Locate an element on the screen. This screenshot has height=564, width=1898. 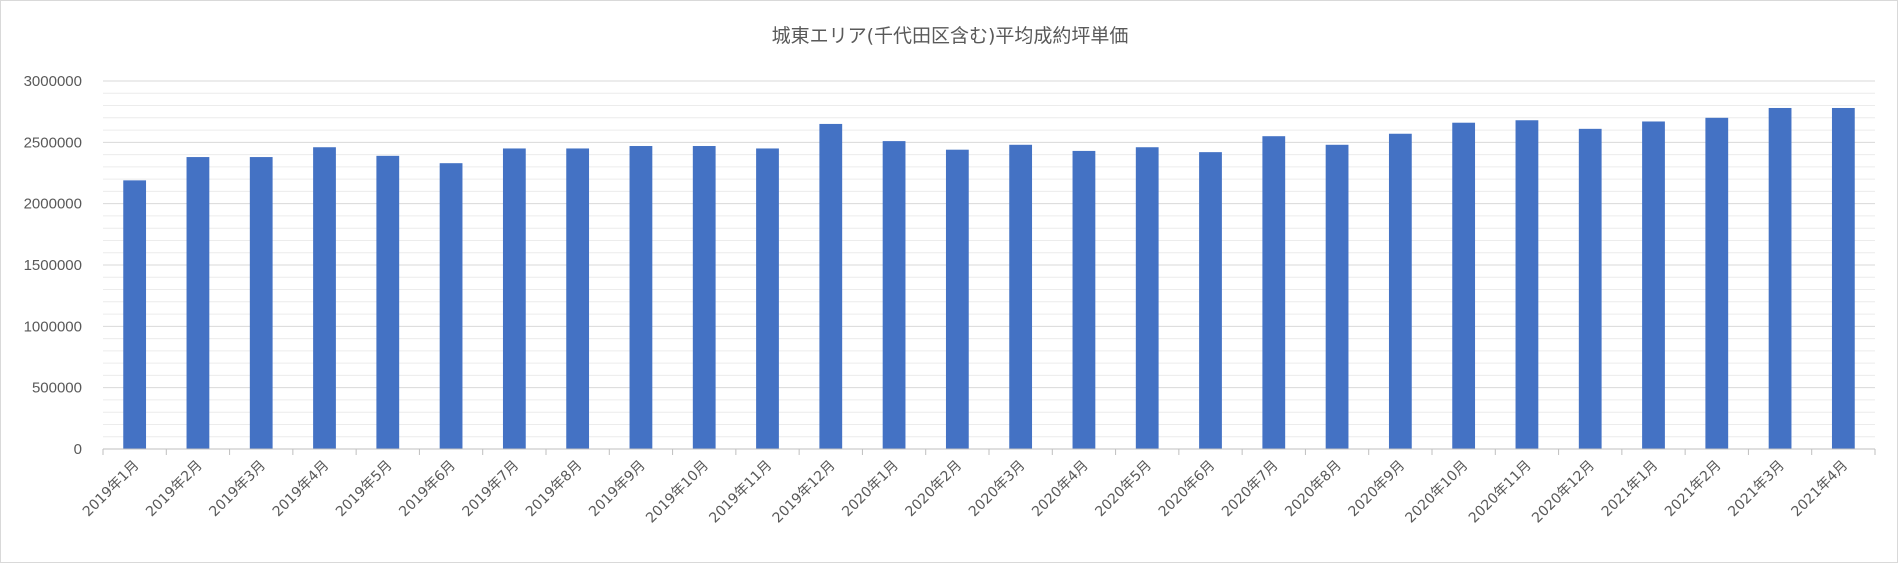
x-tick-label: 2020年1月 is located at coordinates (870, 489).